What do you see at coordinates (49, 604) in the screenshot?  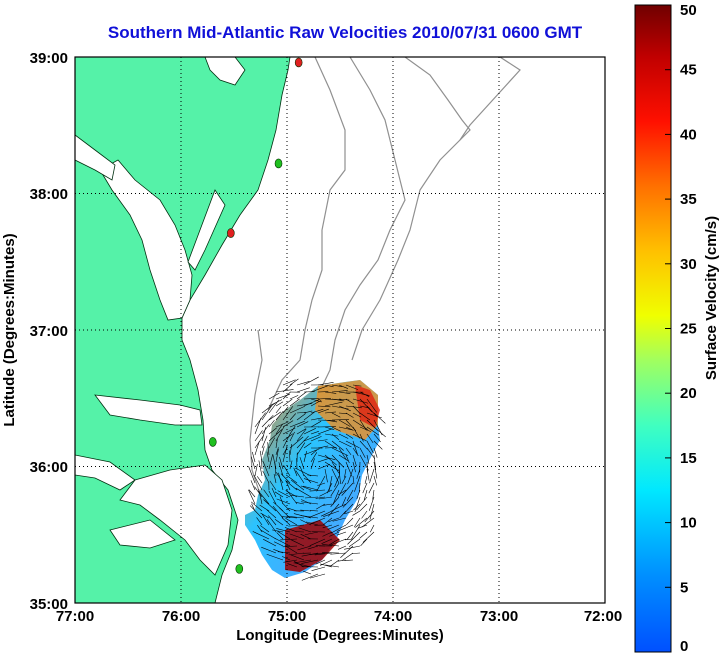 I see `y-tick-label: 35:00` at bounding box center [49, 604].